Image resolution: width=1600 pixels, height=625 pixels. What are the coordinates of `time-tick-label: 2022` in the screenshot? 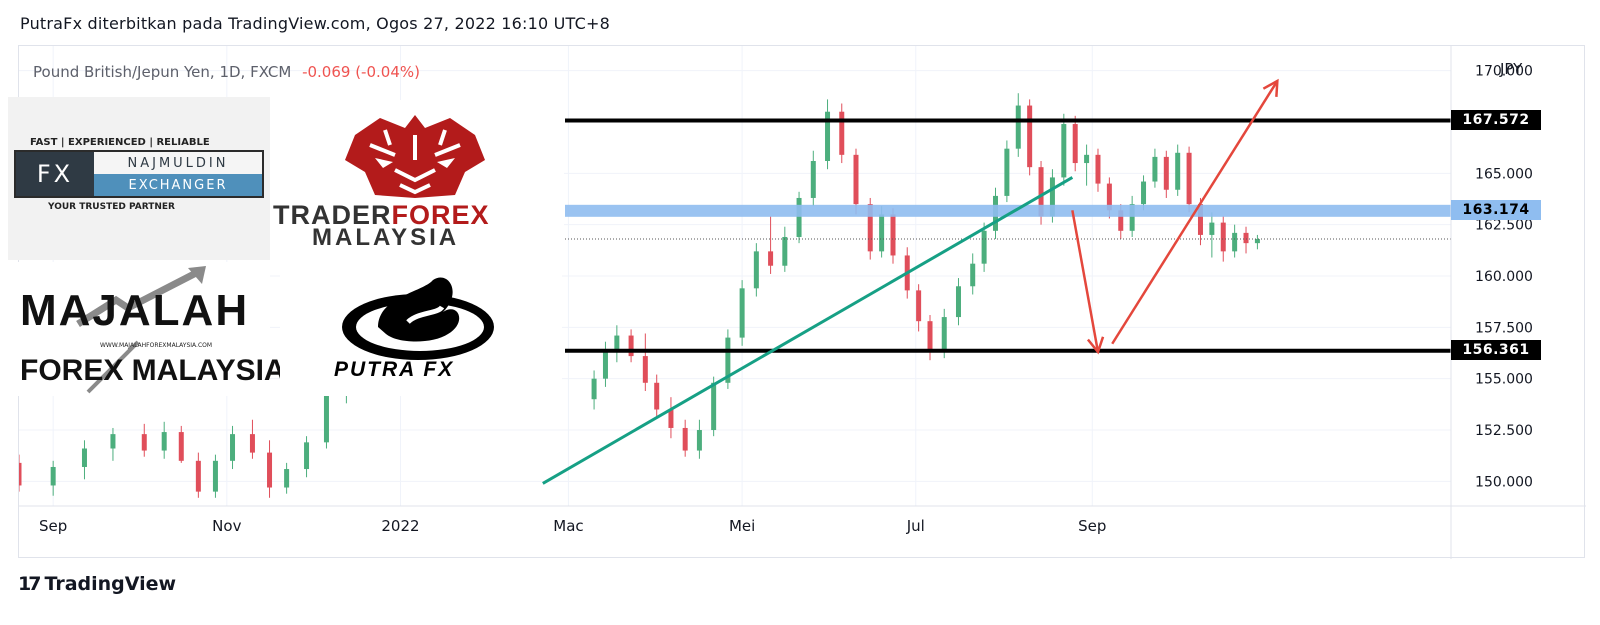 It's located at (400, 526).